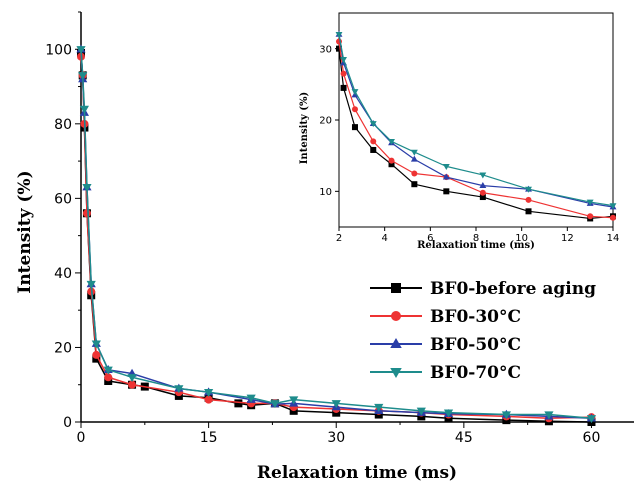  Describe the element at coordinates (325, 121) in the screenshot. I see `inset-y-tick-label: 20` at that location.